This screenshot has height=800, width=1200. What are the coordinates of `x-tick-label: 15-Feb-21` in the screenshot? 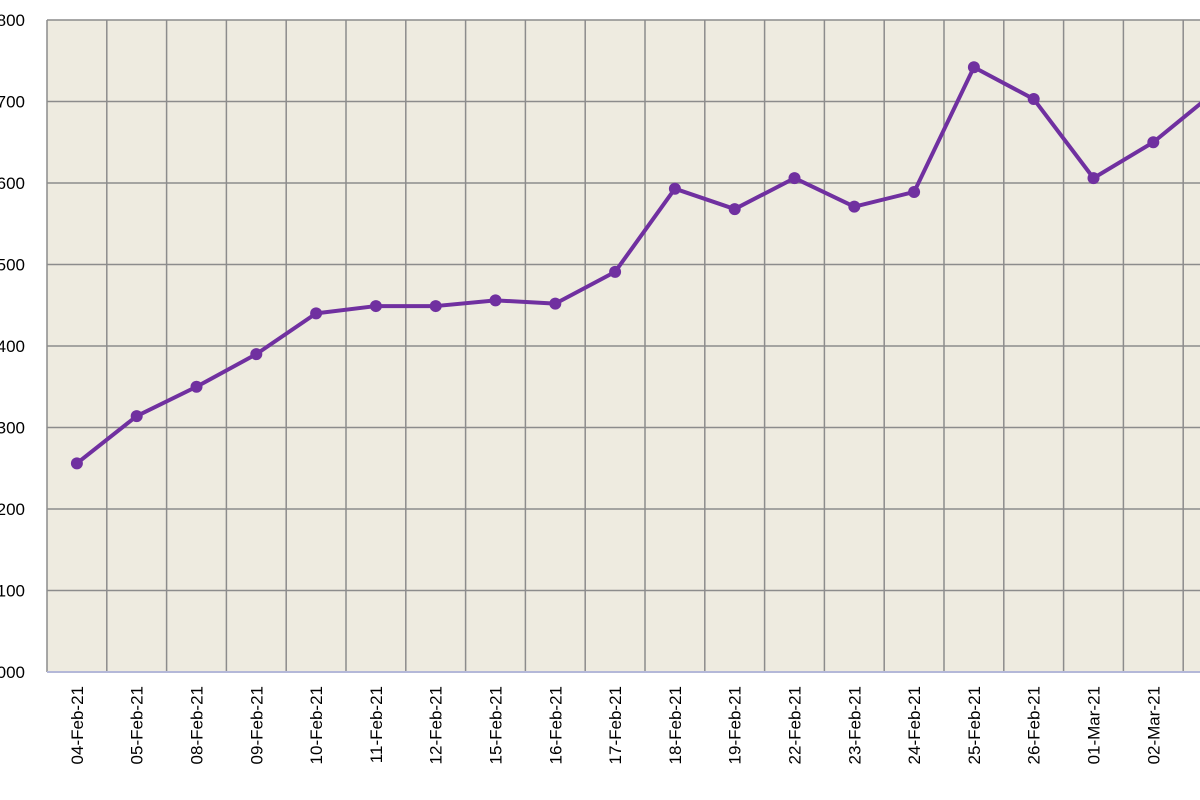 It's located at (496, 725).